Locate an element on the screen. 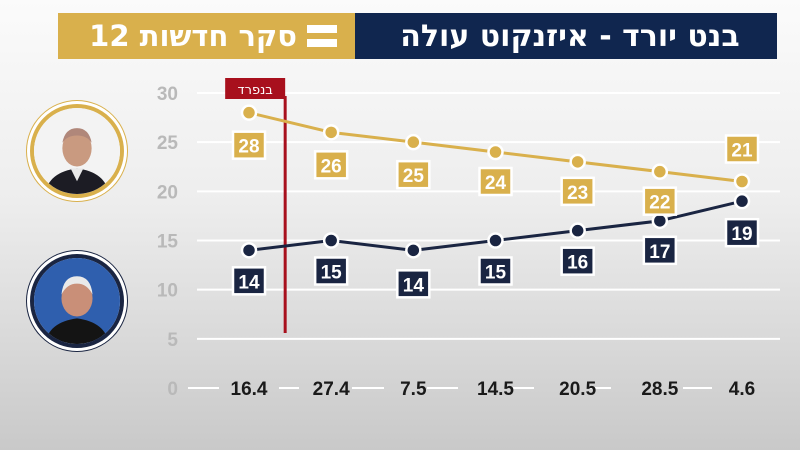 Image resolution: width=800 pixels, height=450 pixels. brand-text: סקר חדשות 12 is located at coordinates (193, 36).